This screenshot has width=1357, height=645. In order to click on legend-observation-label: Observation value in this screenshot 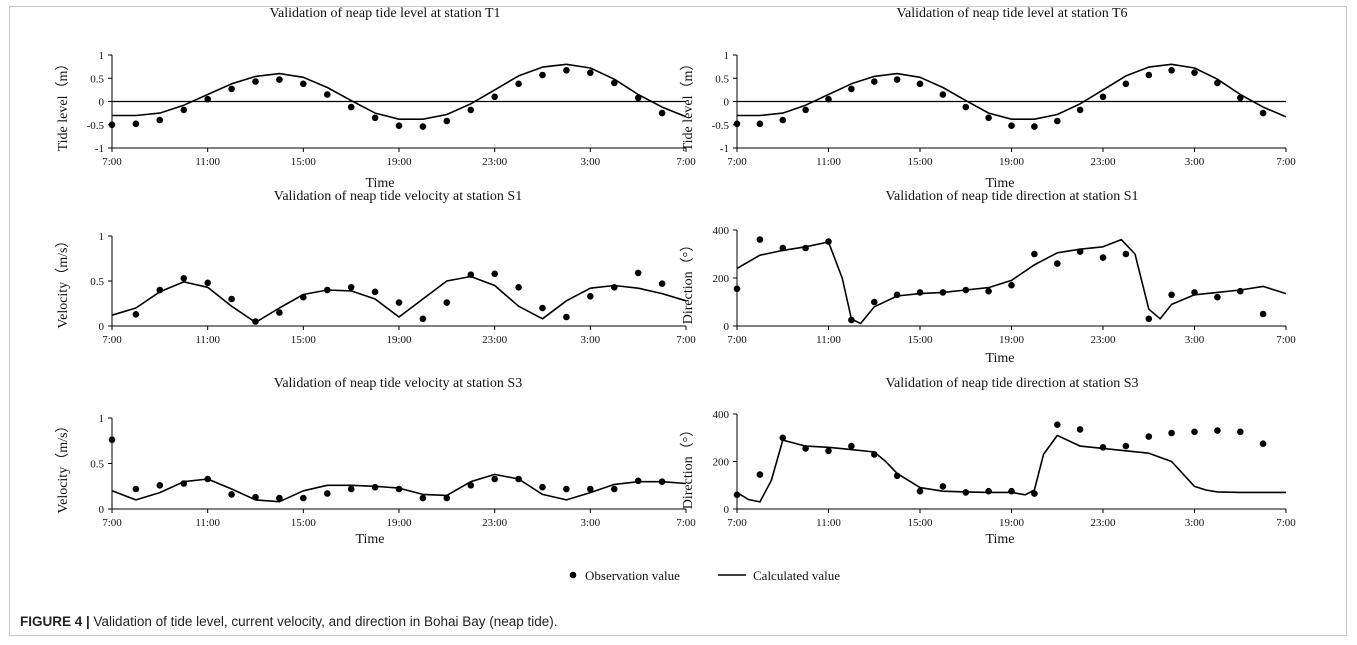, I will do `click(632, 575)`.